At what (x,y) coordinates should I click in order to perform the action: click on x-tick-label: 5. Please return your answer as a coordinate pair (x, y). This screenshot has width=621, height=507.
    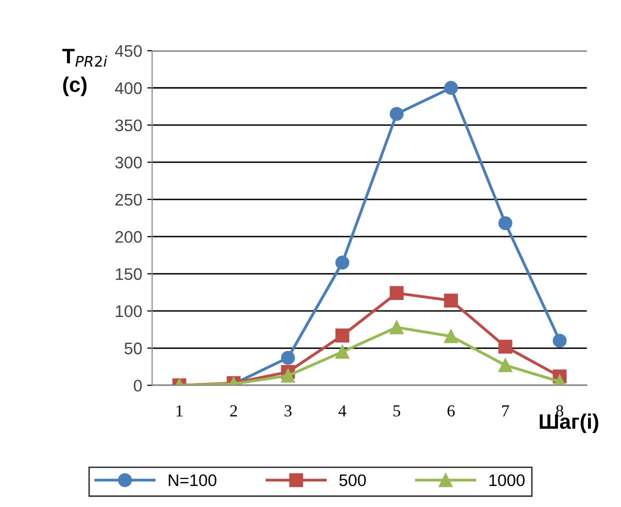
    Looking at the image, I should click on (396, 410).